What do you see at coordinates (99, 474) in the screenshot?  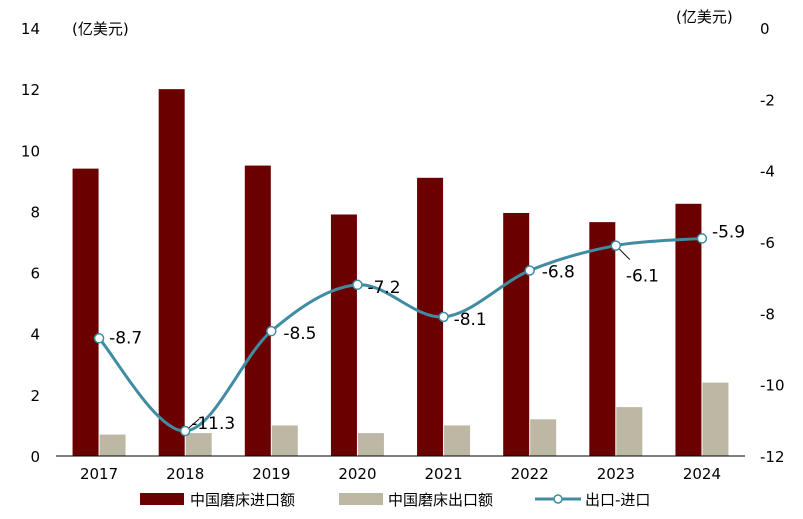 I see `x-tick-label: 2017` at bounding box center [99, 474].